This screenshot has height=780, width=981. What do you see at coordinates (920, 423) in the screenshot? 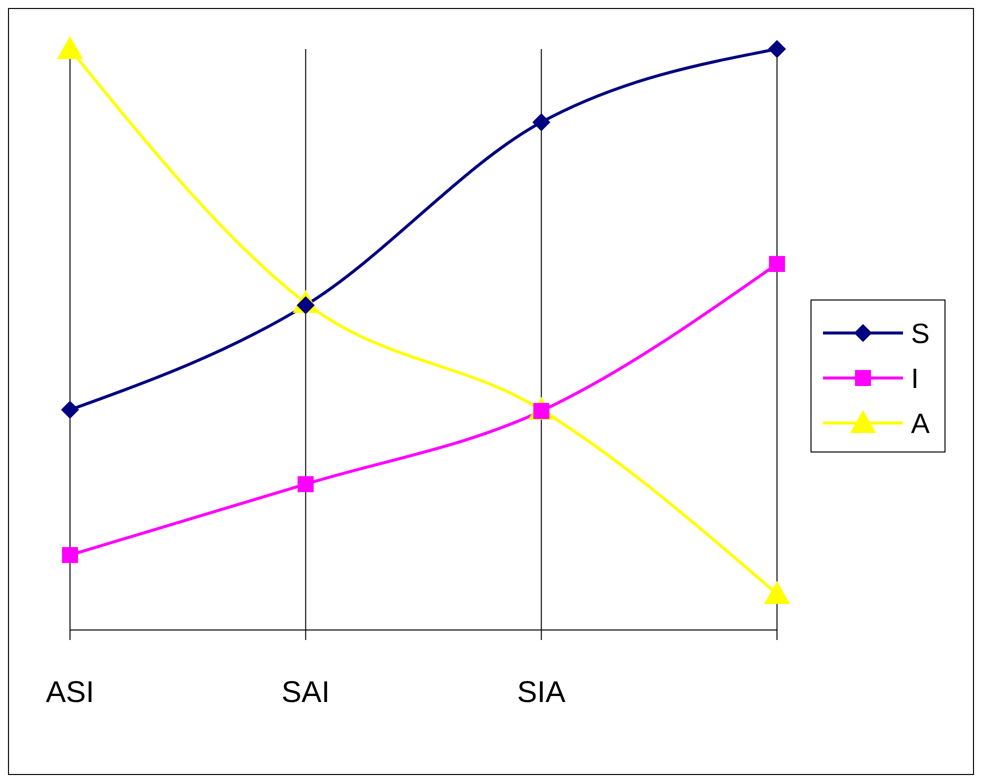
I see `legend-label: A` at bounding box center [920, 423].